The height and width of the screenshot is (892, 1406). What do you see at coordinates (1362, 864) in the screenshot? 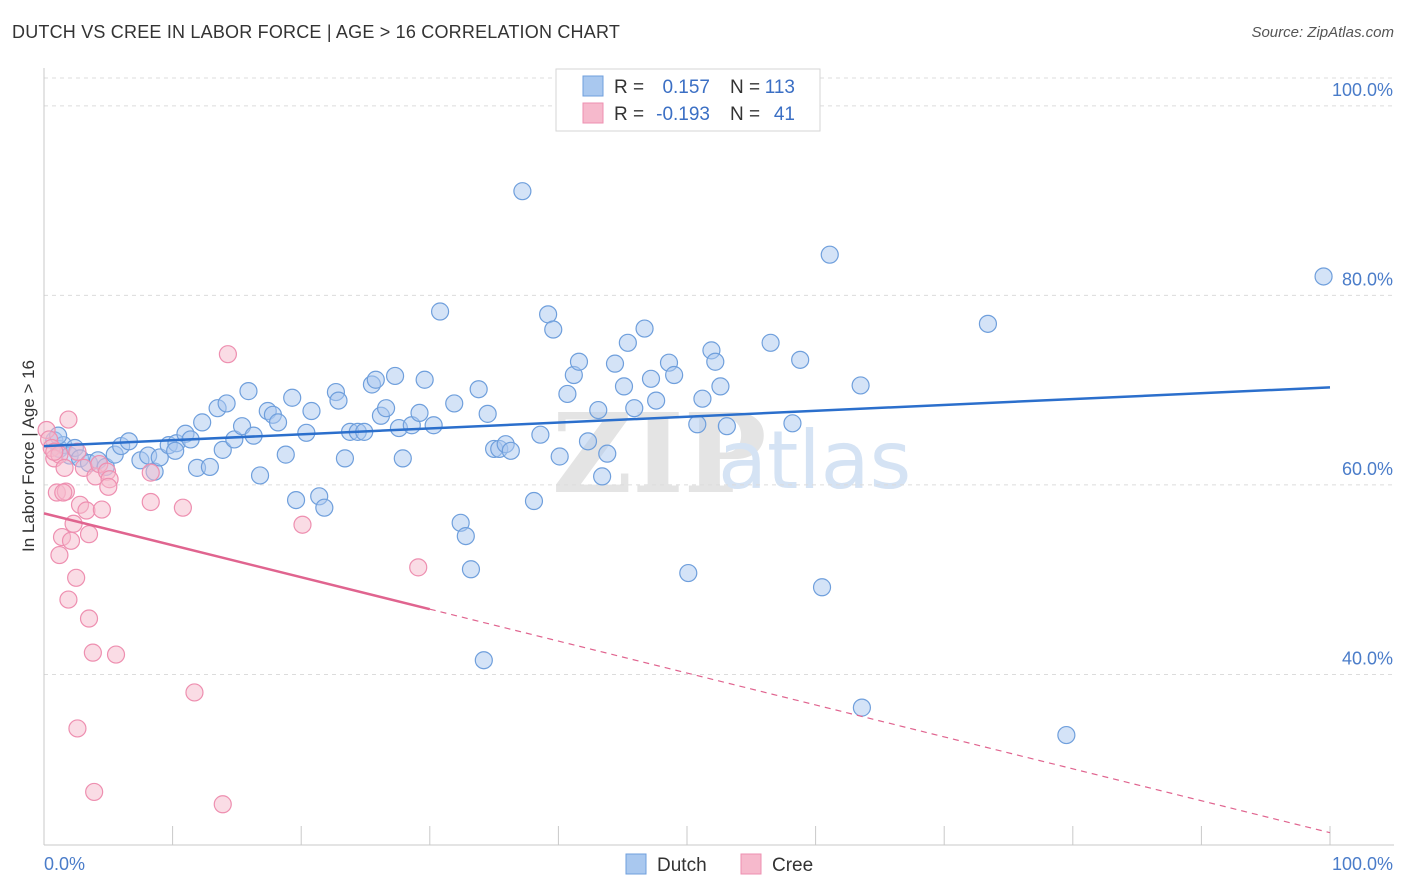
I see `x-tick-label-max: 100.0%` at bounding box center [1362, 864].